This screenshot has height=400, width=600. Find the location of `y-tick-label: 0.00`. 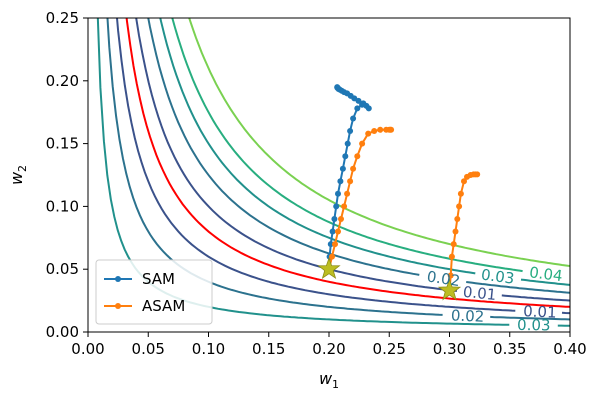

y-tick-label: 0.00 is located at coordinates (62, 332).